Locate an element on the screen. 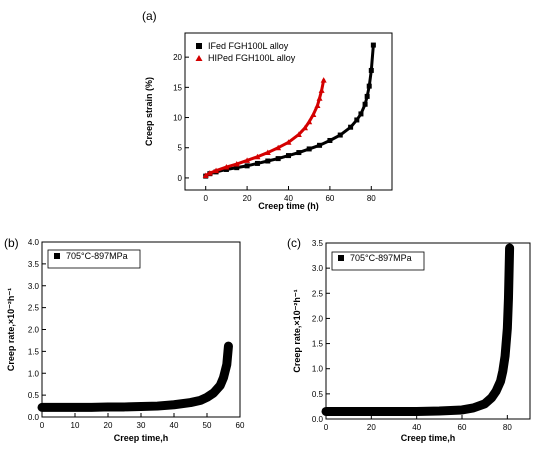 This screenshot has width=550, height=452. y-tick-label: 3.5 is located at coordinates (318, 243).